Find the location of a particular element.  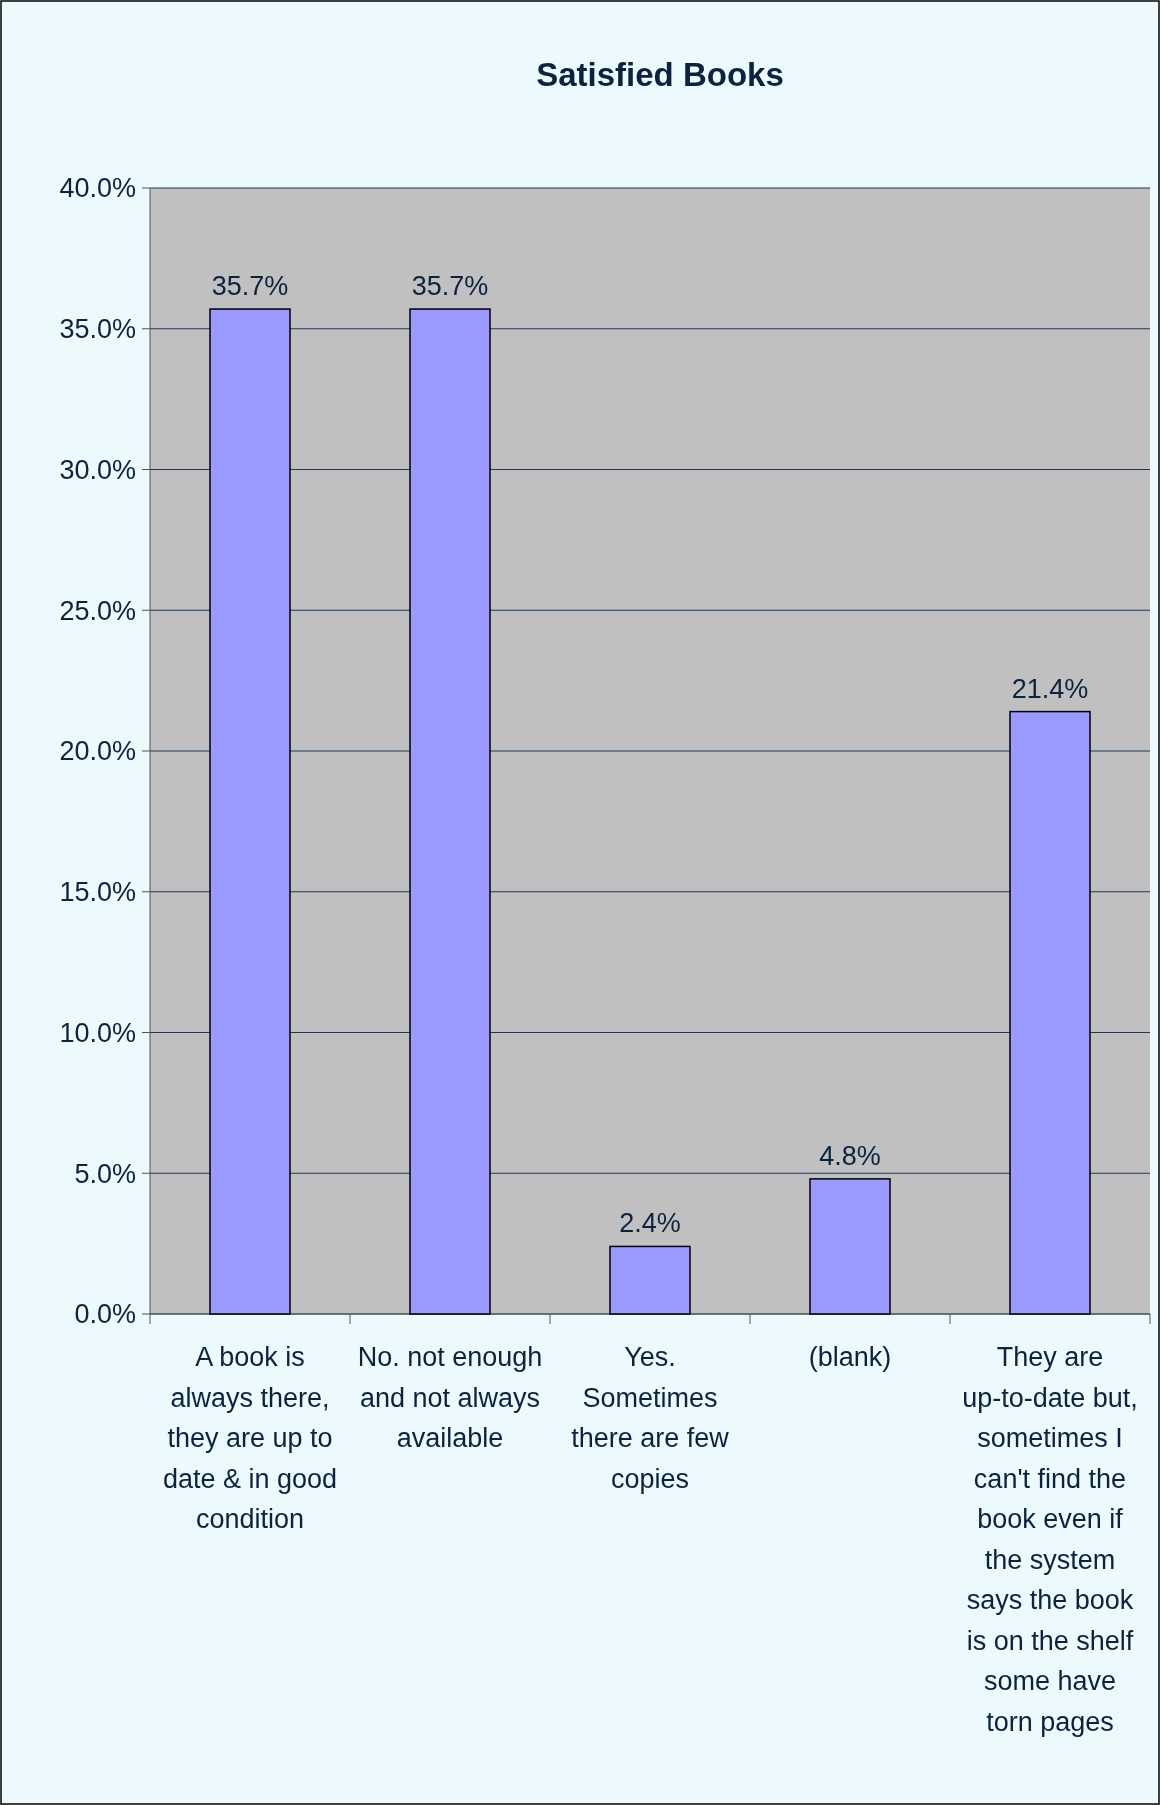

y-tick-label: 30.0% is located at coordinates (97, 469).